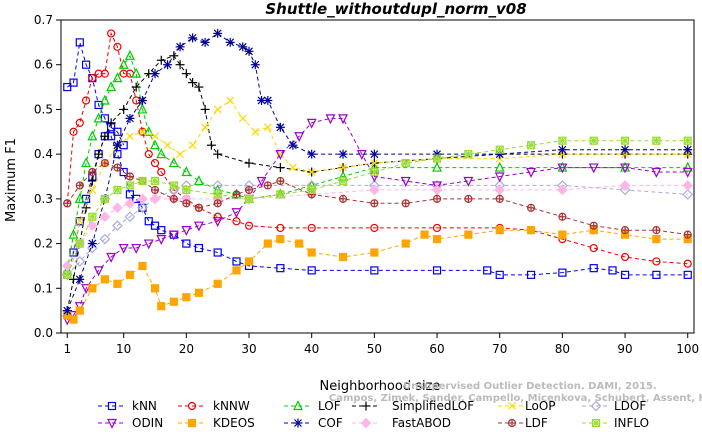  Describe the element at coordinates (186, 349) in the screenshot. I see `x-tick-label: 20` at that location.